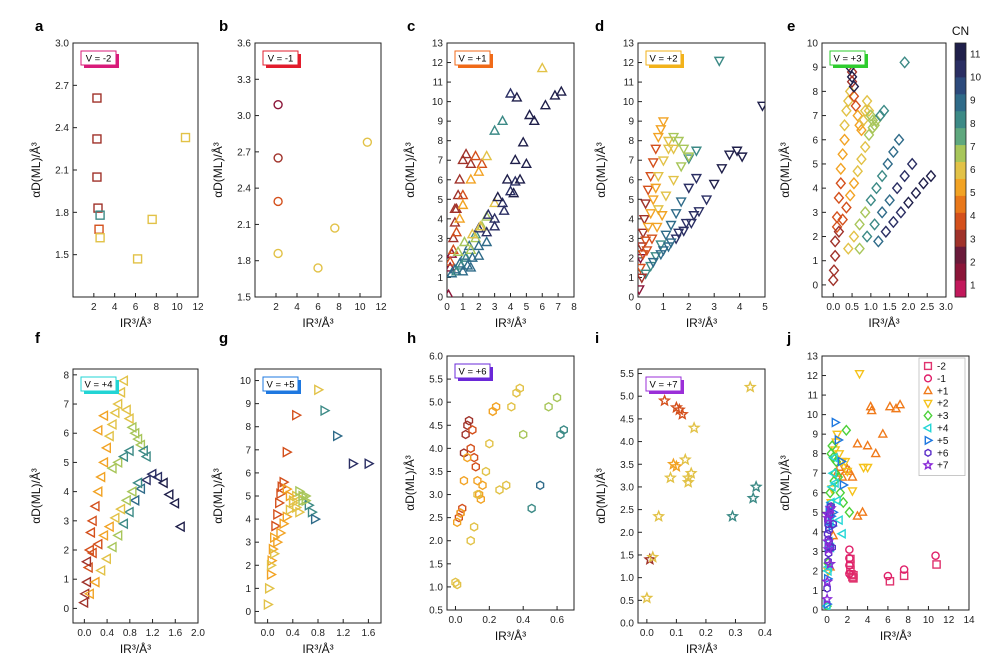  What do you see at coordinates (98, 384) in the screenshot?
I see `valence-tag` at bounding box center [98, 384].